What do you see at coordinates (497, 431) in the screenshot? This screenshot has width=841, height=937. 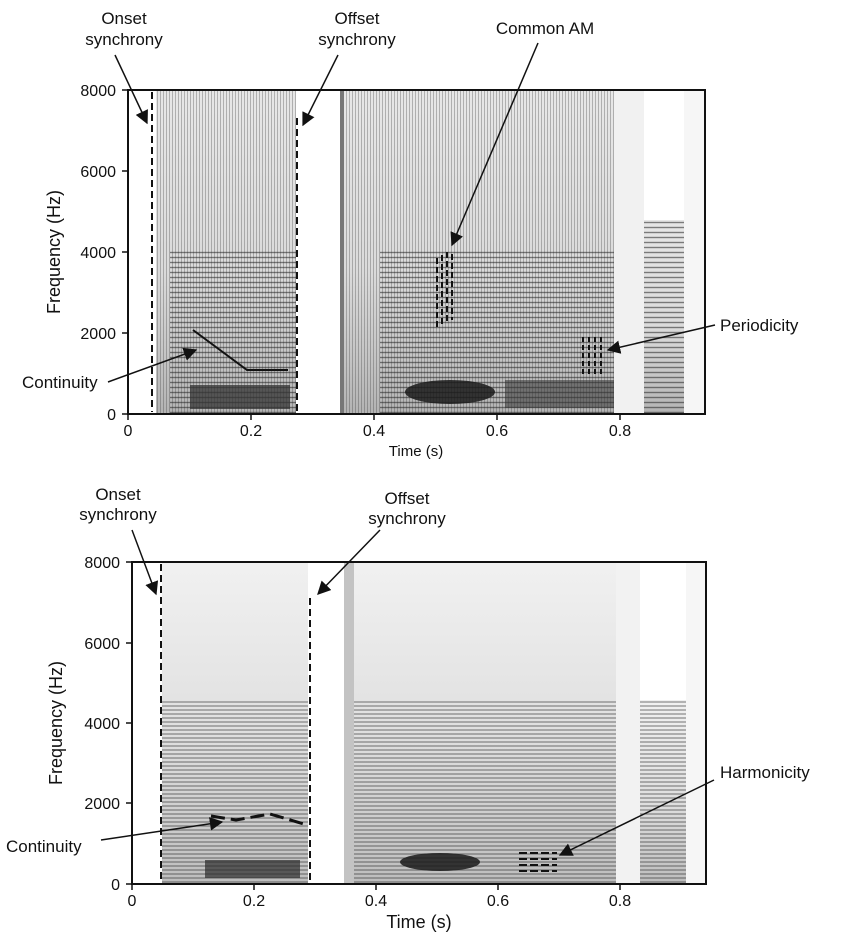 I see `top-xtick-3: 0.6` at bounding box center [497, 431].